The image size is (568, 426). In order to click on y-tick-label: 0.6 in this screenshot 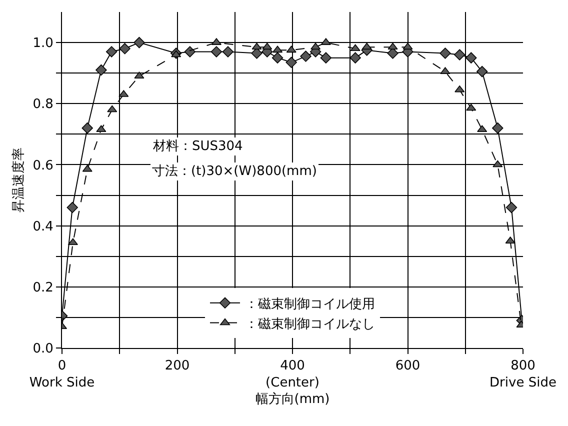, I will do `click(43, 166)`.